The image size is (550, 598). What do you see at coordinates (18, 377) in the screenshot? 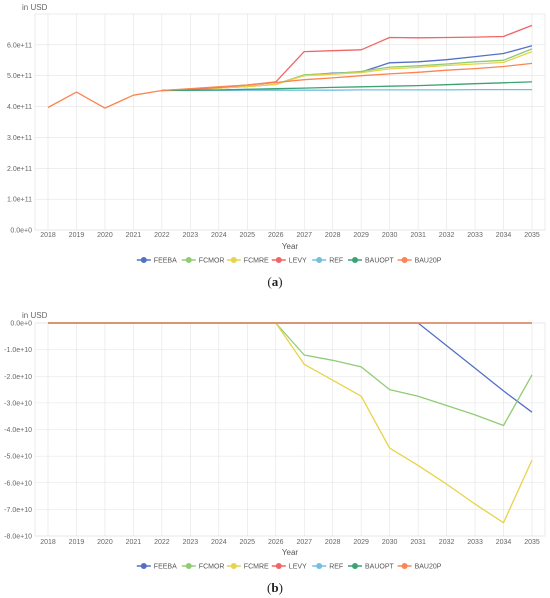
I see `y-tick-label: -2.0e+10` at bounding box center [18, 377].